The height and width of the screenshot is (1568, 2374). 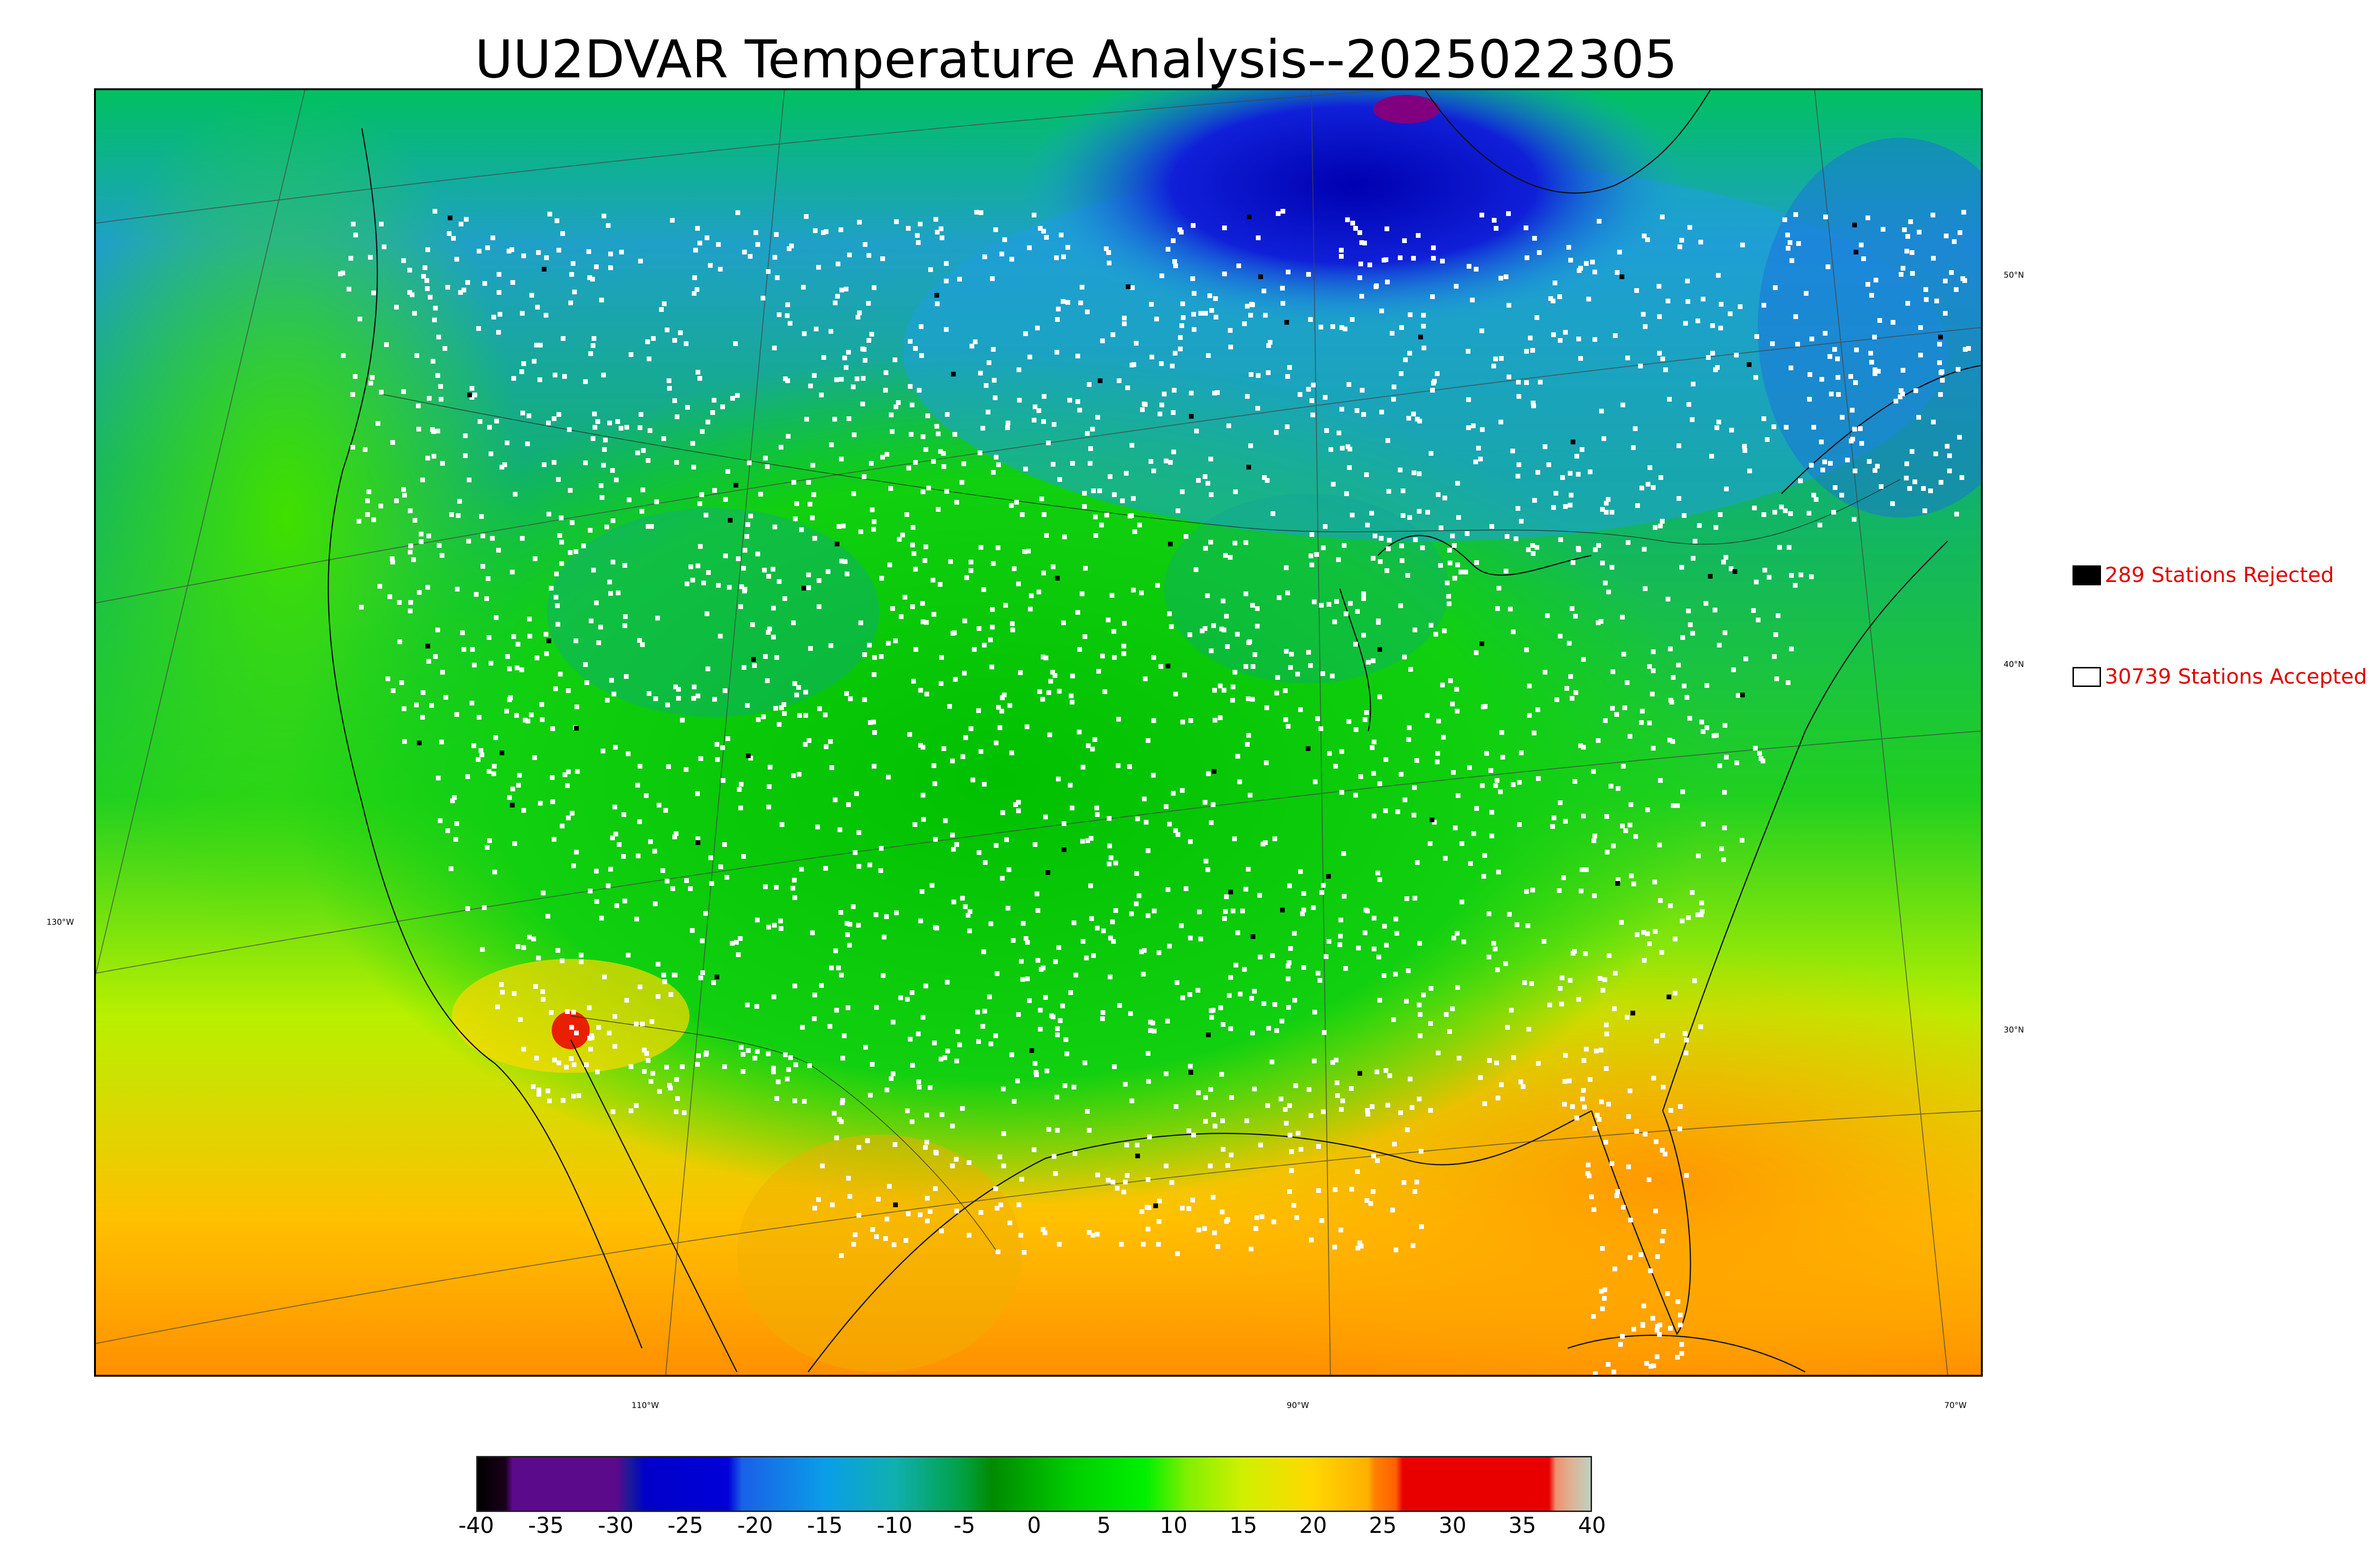 What do you see at coordinates (1313, 1525) in the screenshot?
I see `colorbar-tick: 20` at bounding box center [1313, 1525].